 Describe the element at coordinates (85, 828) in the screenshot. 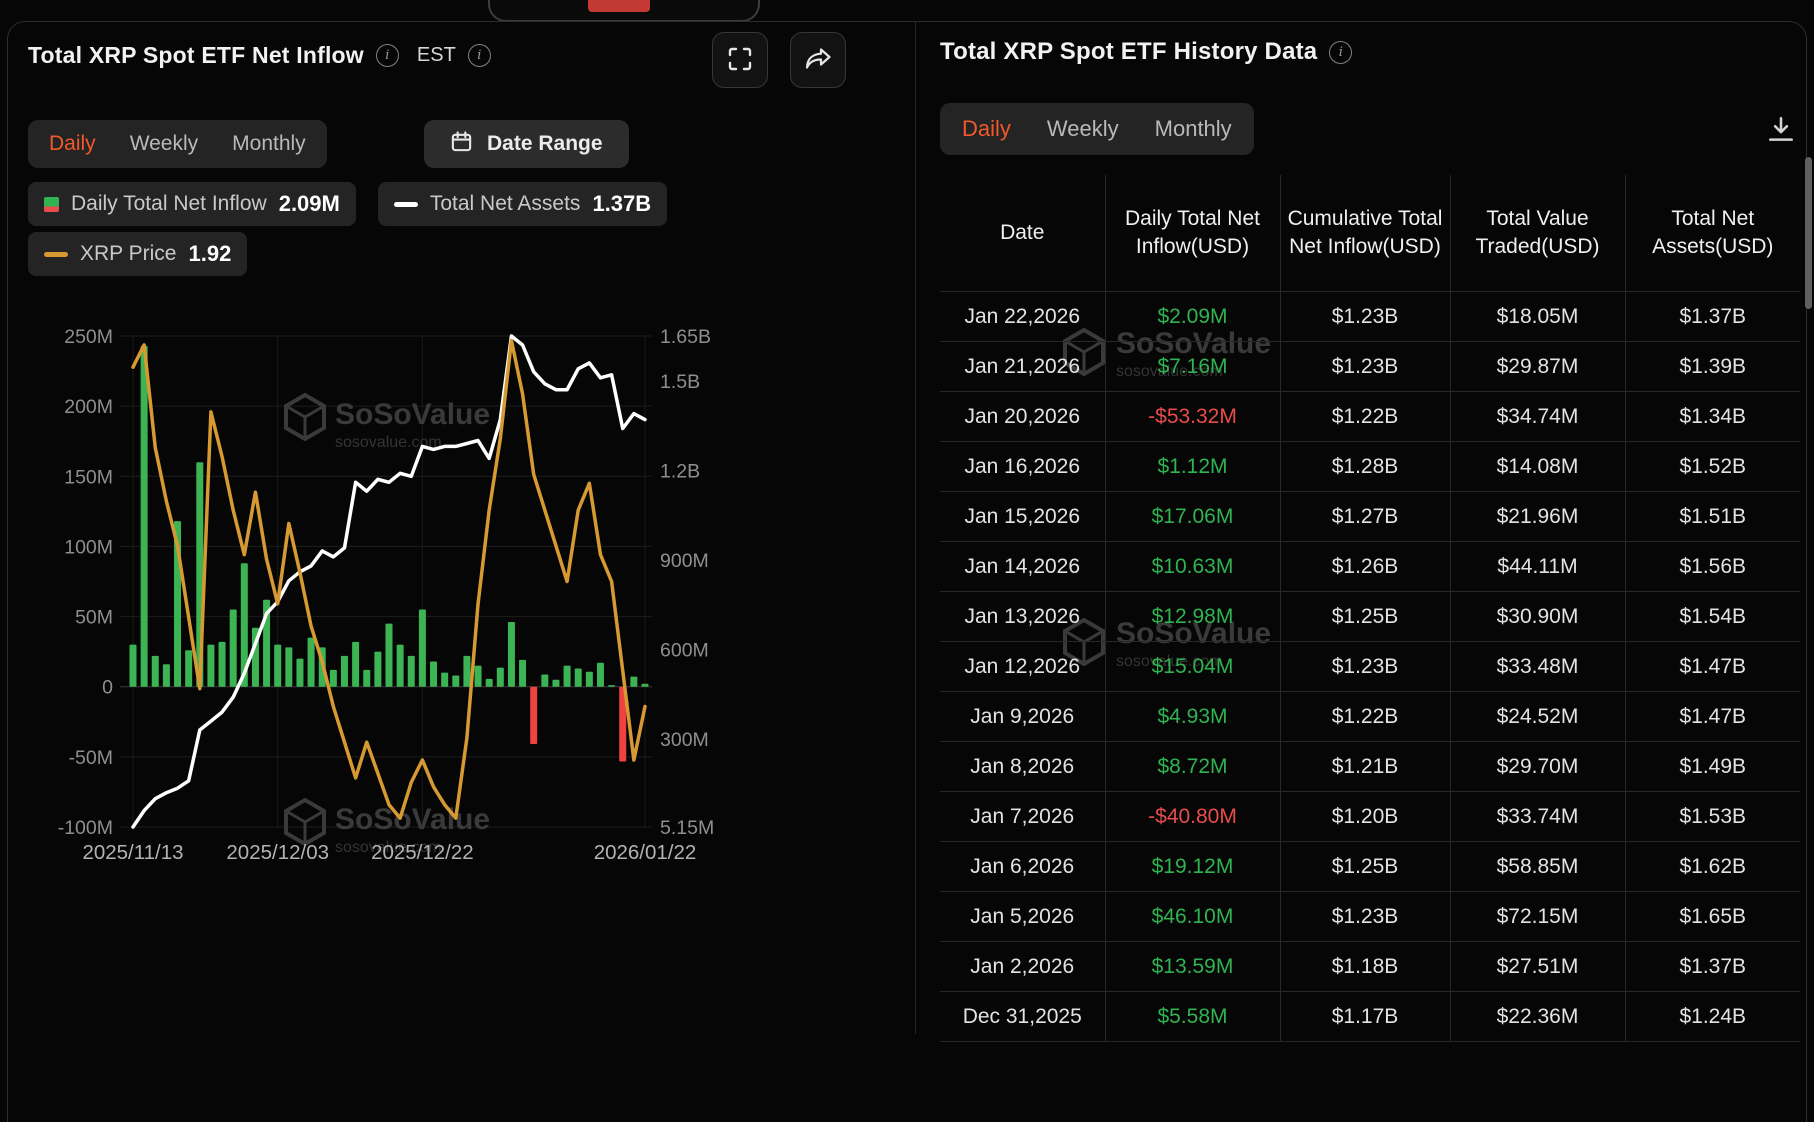

I see `svg-text: -100M` at that location.